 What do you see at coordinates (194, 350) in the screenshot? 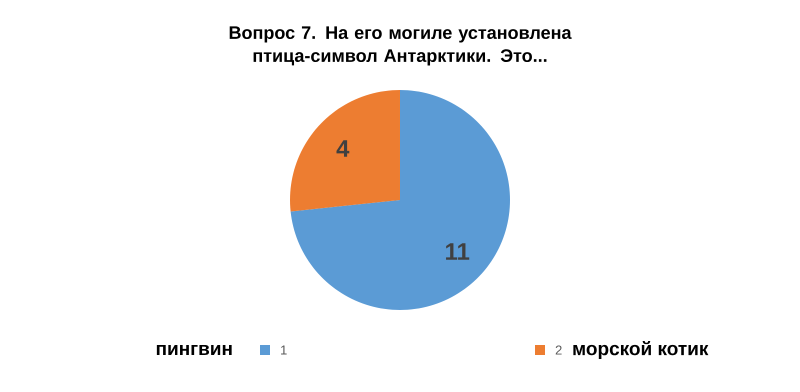
I see `text: пингвин` at bounding box center [194, 350].